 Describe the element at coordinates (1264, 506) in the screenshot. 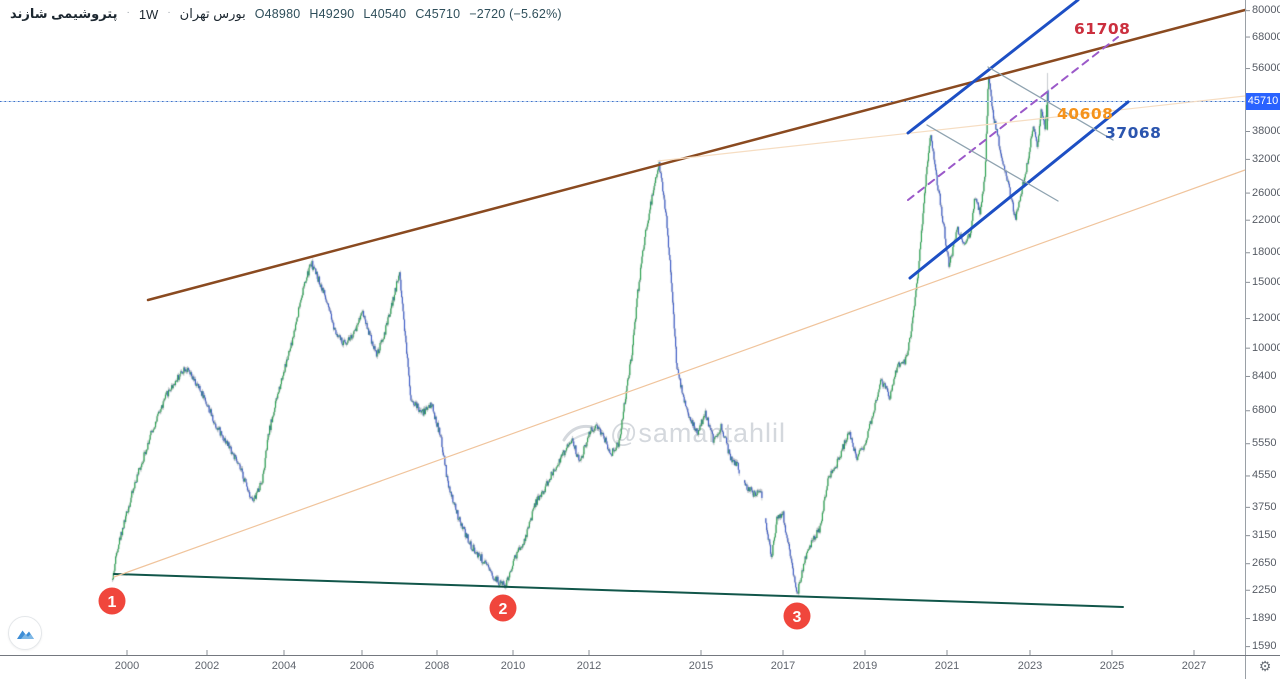

I see `price-axis-label: 3750` at that location.